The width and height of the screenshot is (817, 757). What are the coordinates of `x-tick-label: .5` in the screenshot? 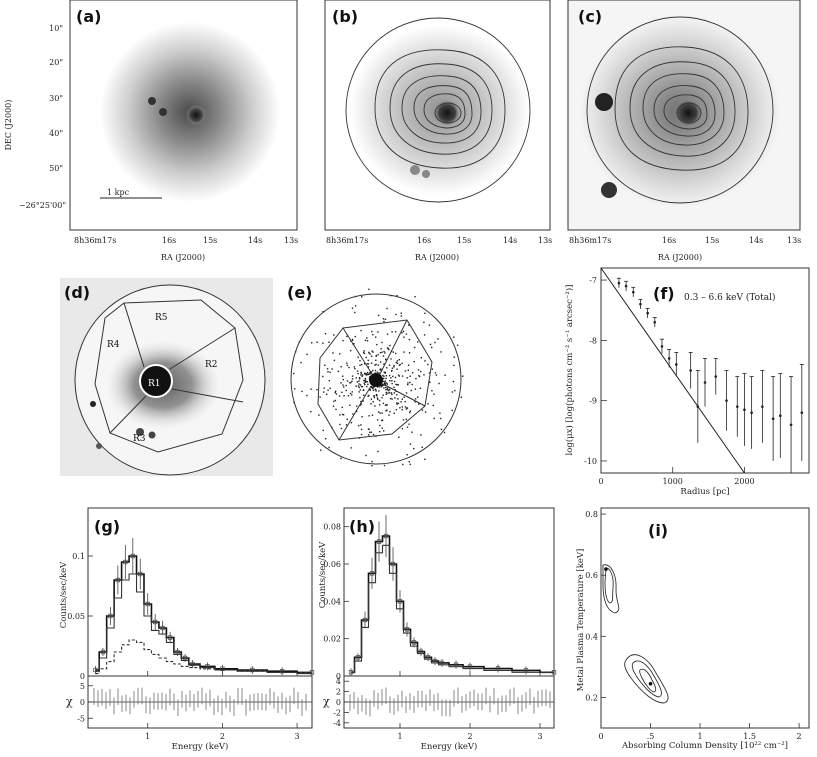 It's located at (651, 736).